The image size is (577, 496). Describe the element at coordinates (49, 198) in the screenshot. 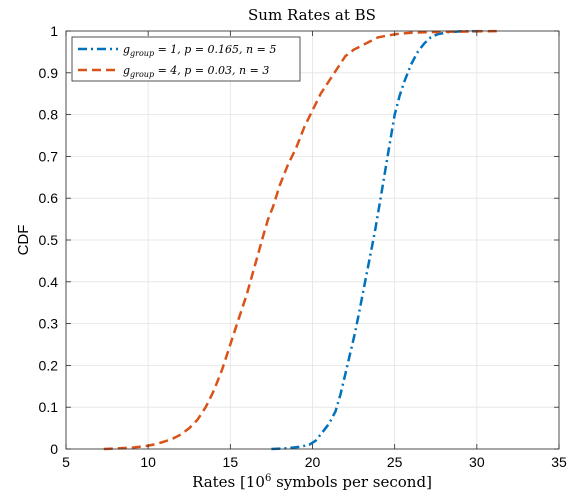

I see `y-tick-label: 0.6` at that location.